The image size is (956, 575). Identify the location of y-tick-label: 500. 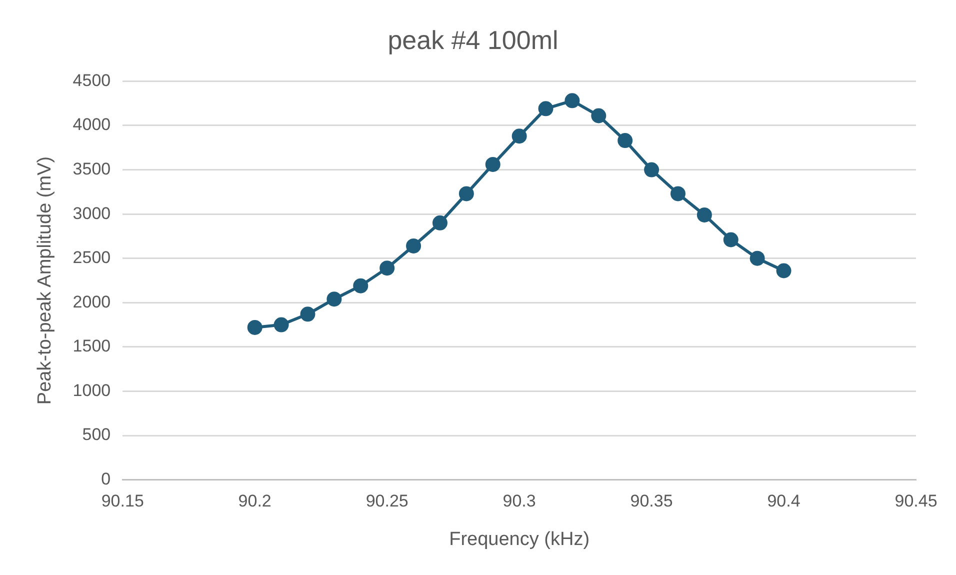
(96, 434).